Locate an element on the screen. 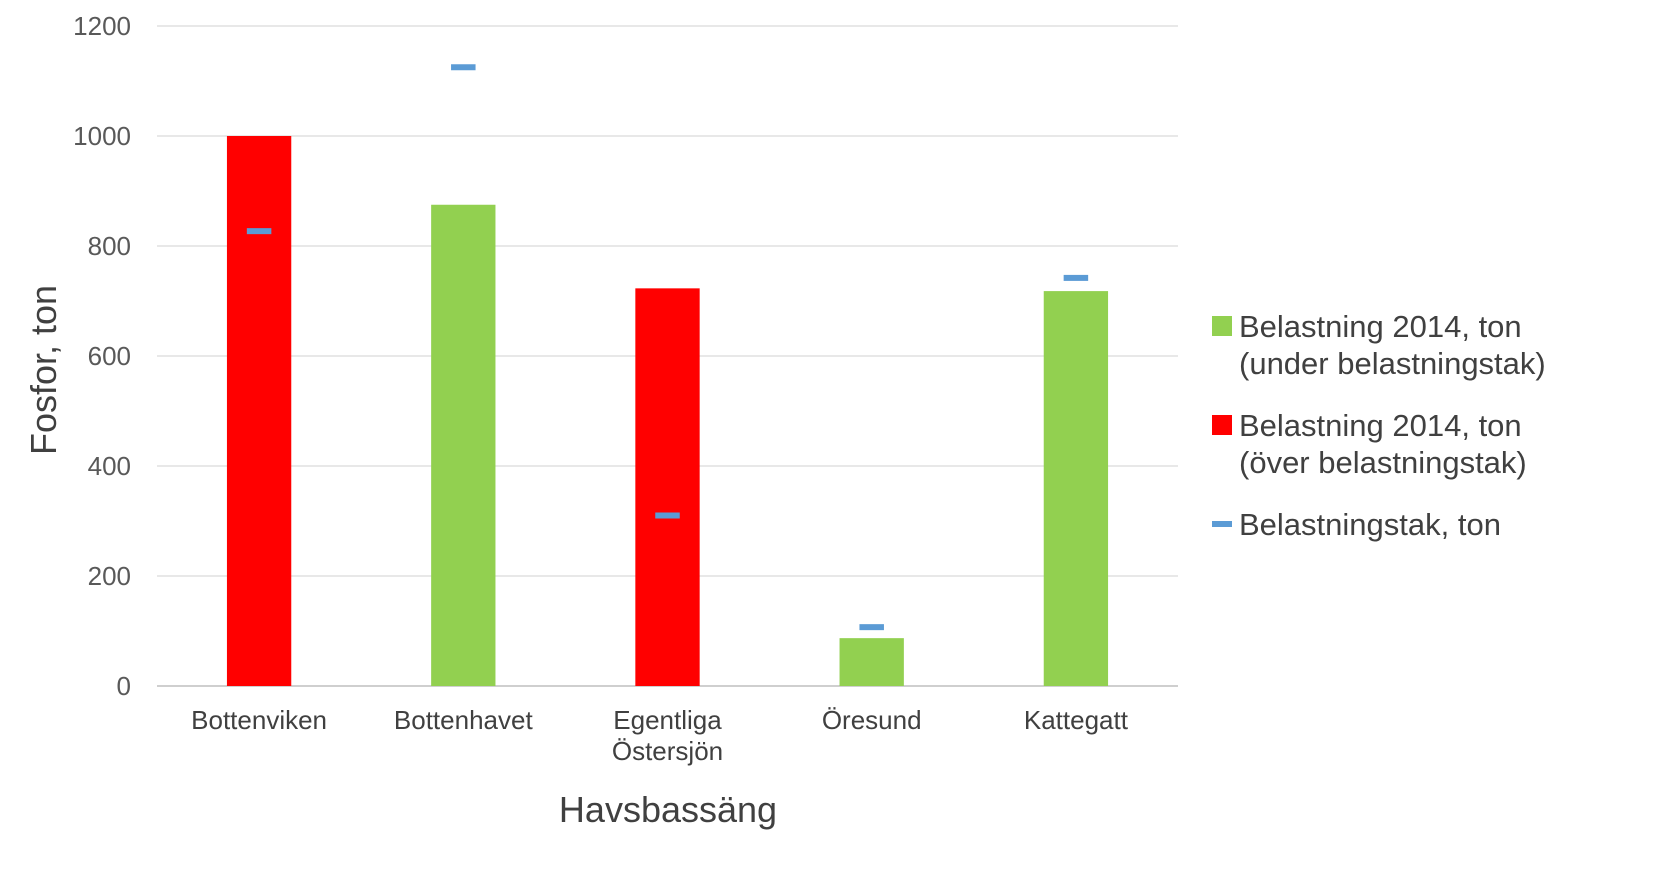  y-tick-label: 400 is located at coordinates (109, 466).